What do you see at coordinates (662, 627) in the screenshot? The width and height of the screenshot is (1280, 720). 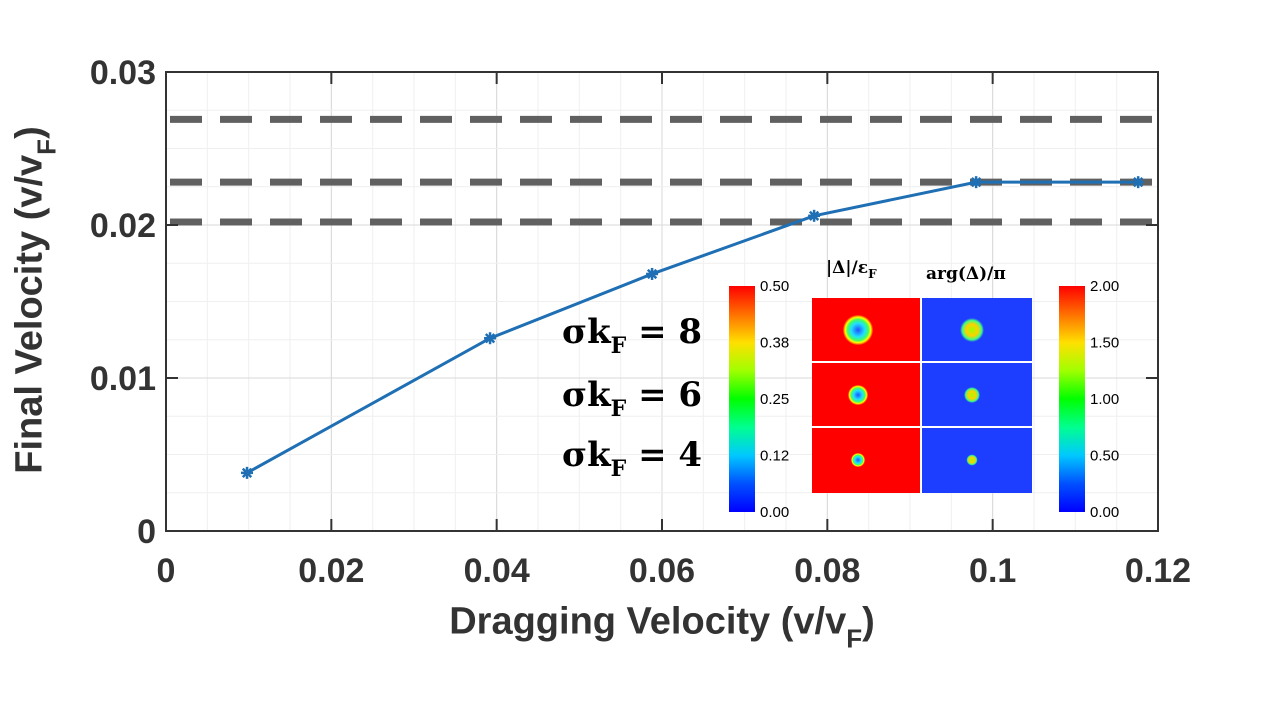 I see `x-axis-title: Dragging Velocity (v/vF)` at bounding box center [662, 627].